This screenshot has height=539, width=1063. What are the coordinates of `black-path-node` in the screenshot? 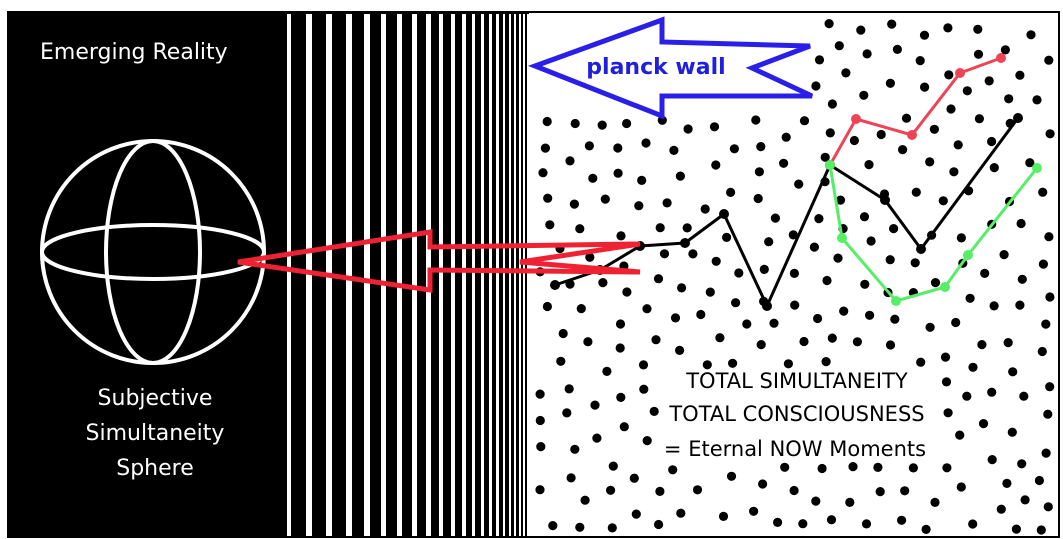 It's located at (555, 285).